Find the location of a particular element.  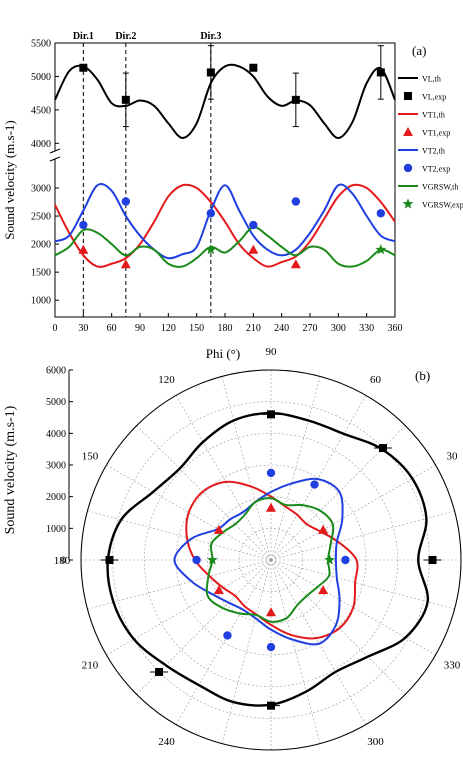

radial-ticks: 0 1000 2000 3000 4000 5000 6000 is located at coordinates (59, 466).